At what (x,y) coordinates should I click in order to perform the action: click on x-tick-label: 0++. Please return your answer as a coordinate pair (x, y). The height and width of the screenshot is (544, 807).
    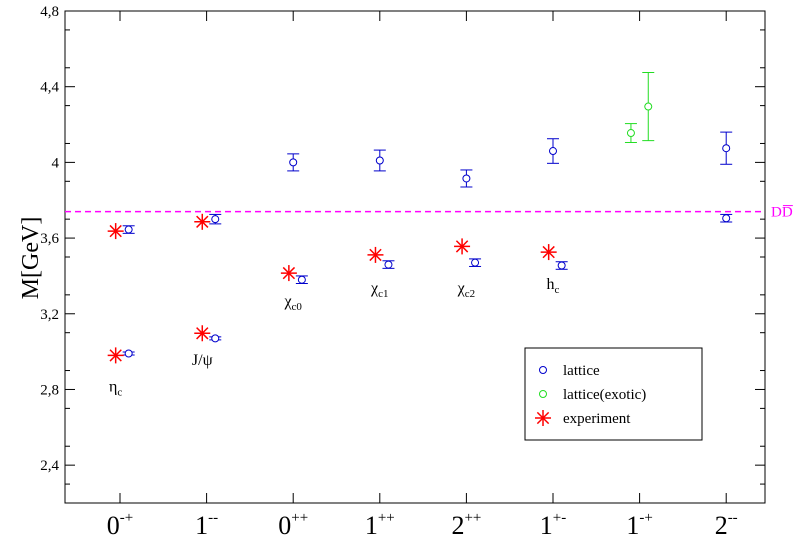
    Looking at the image, I should click on (293, 525).